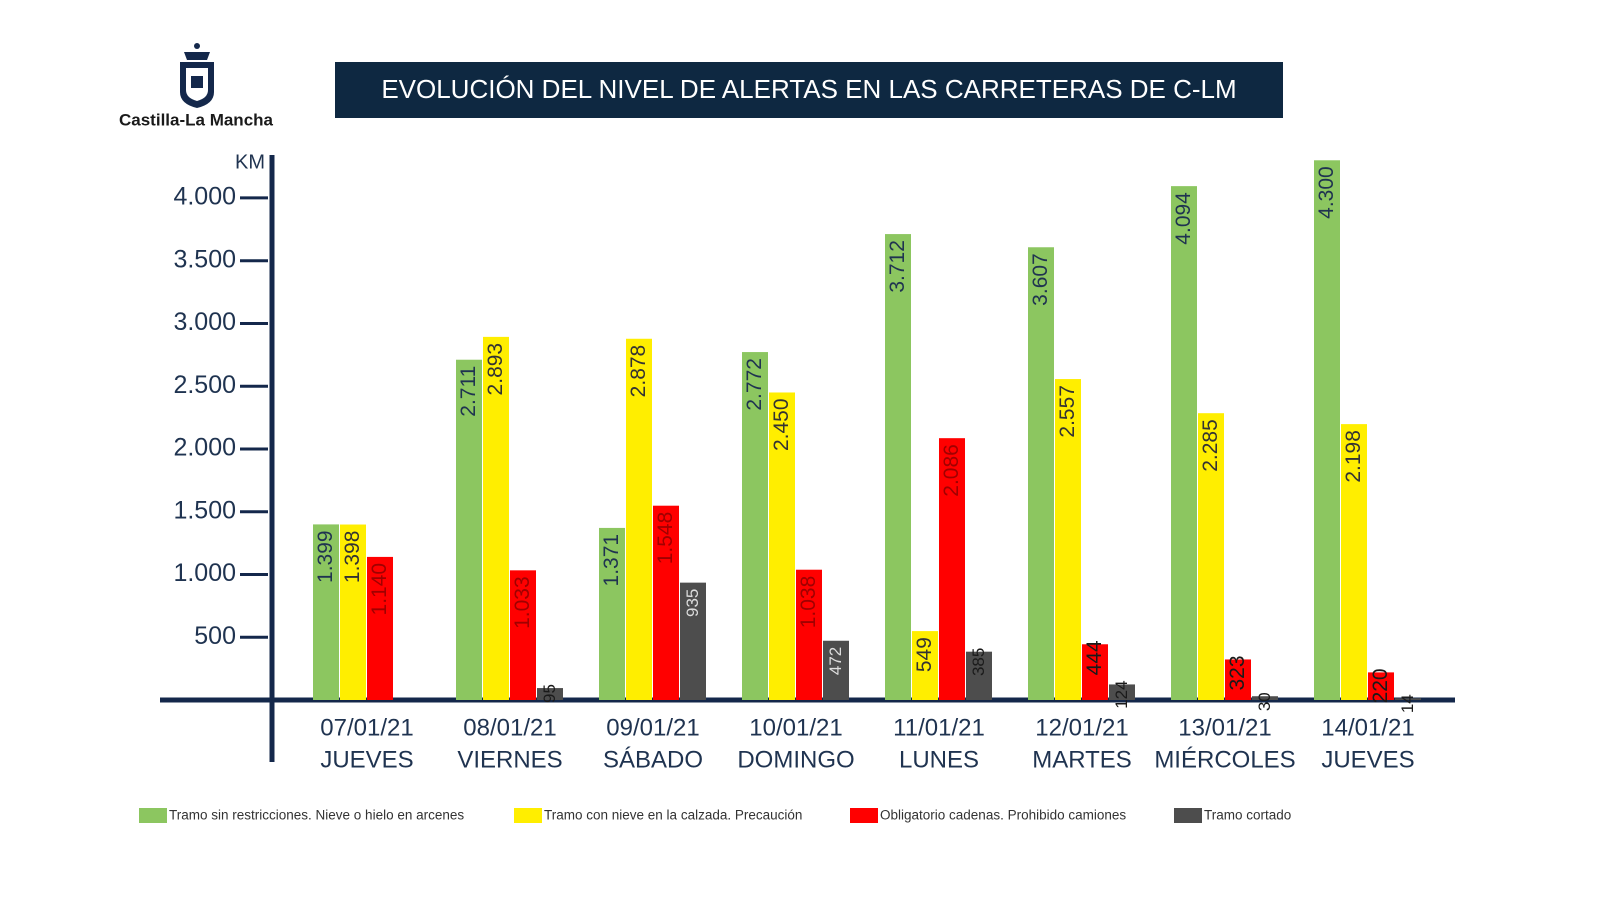 The image size is (1600, 900). Describe the element at coordinates (1183, 218) in the screenshot. I see `value-label: 4.094` at that location.